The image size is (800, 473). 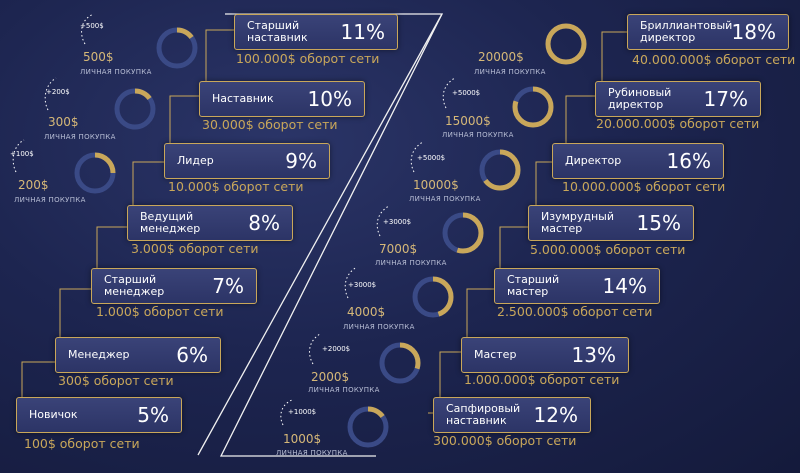 I want to click on level-turnover: 5.000.000$ оборот сети, so click(x=608, y=249).